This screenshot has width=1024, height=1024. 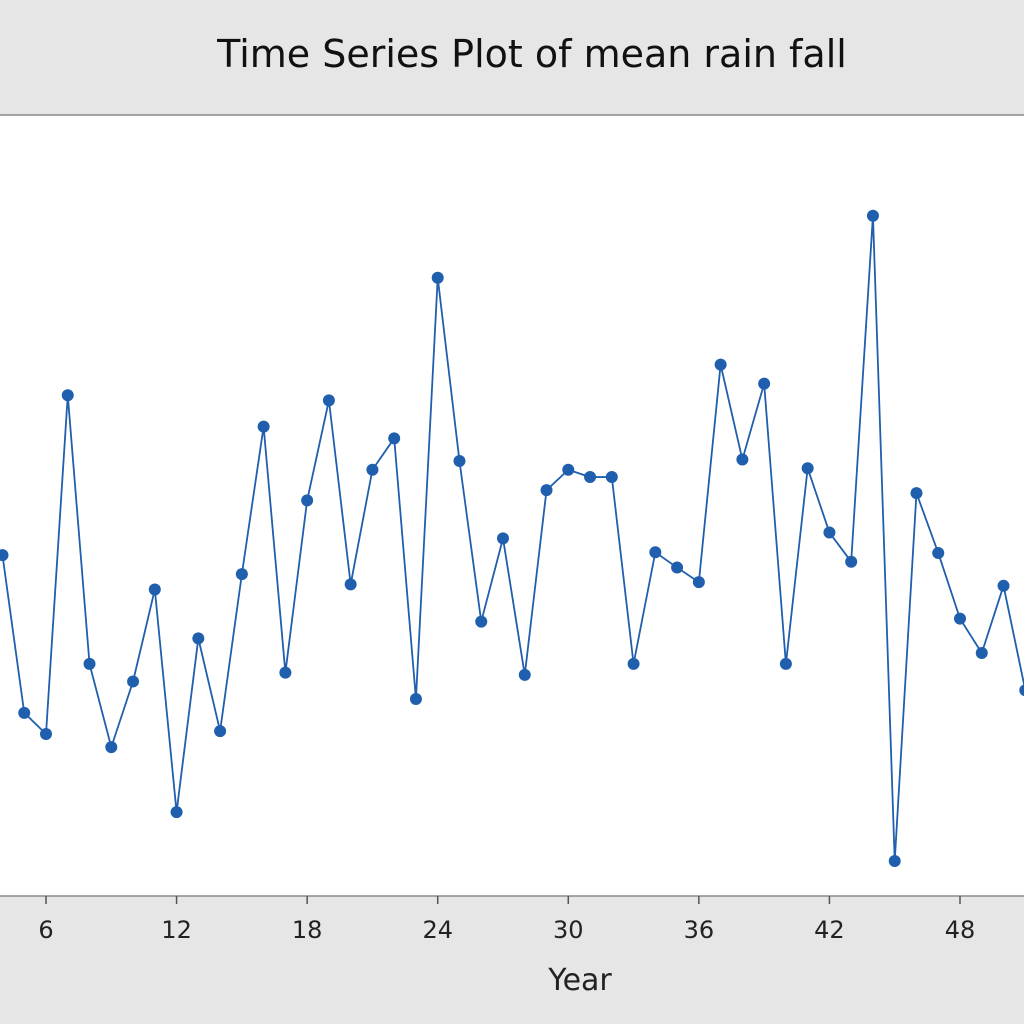 I want to click on chart-title: Time Series Plot of mean rain fall, so click(x=531, y=54).